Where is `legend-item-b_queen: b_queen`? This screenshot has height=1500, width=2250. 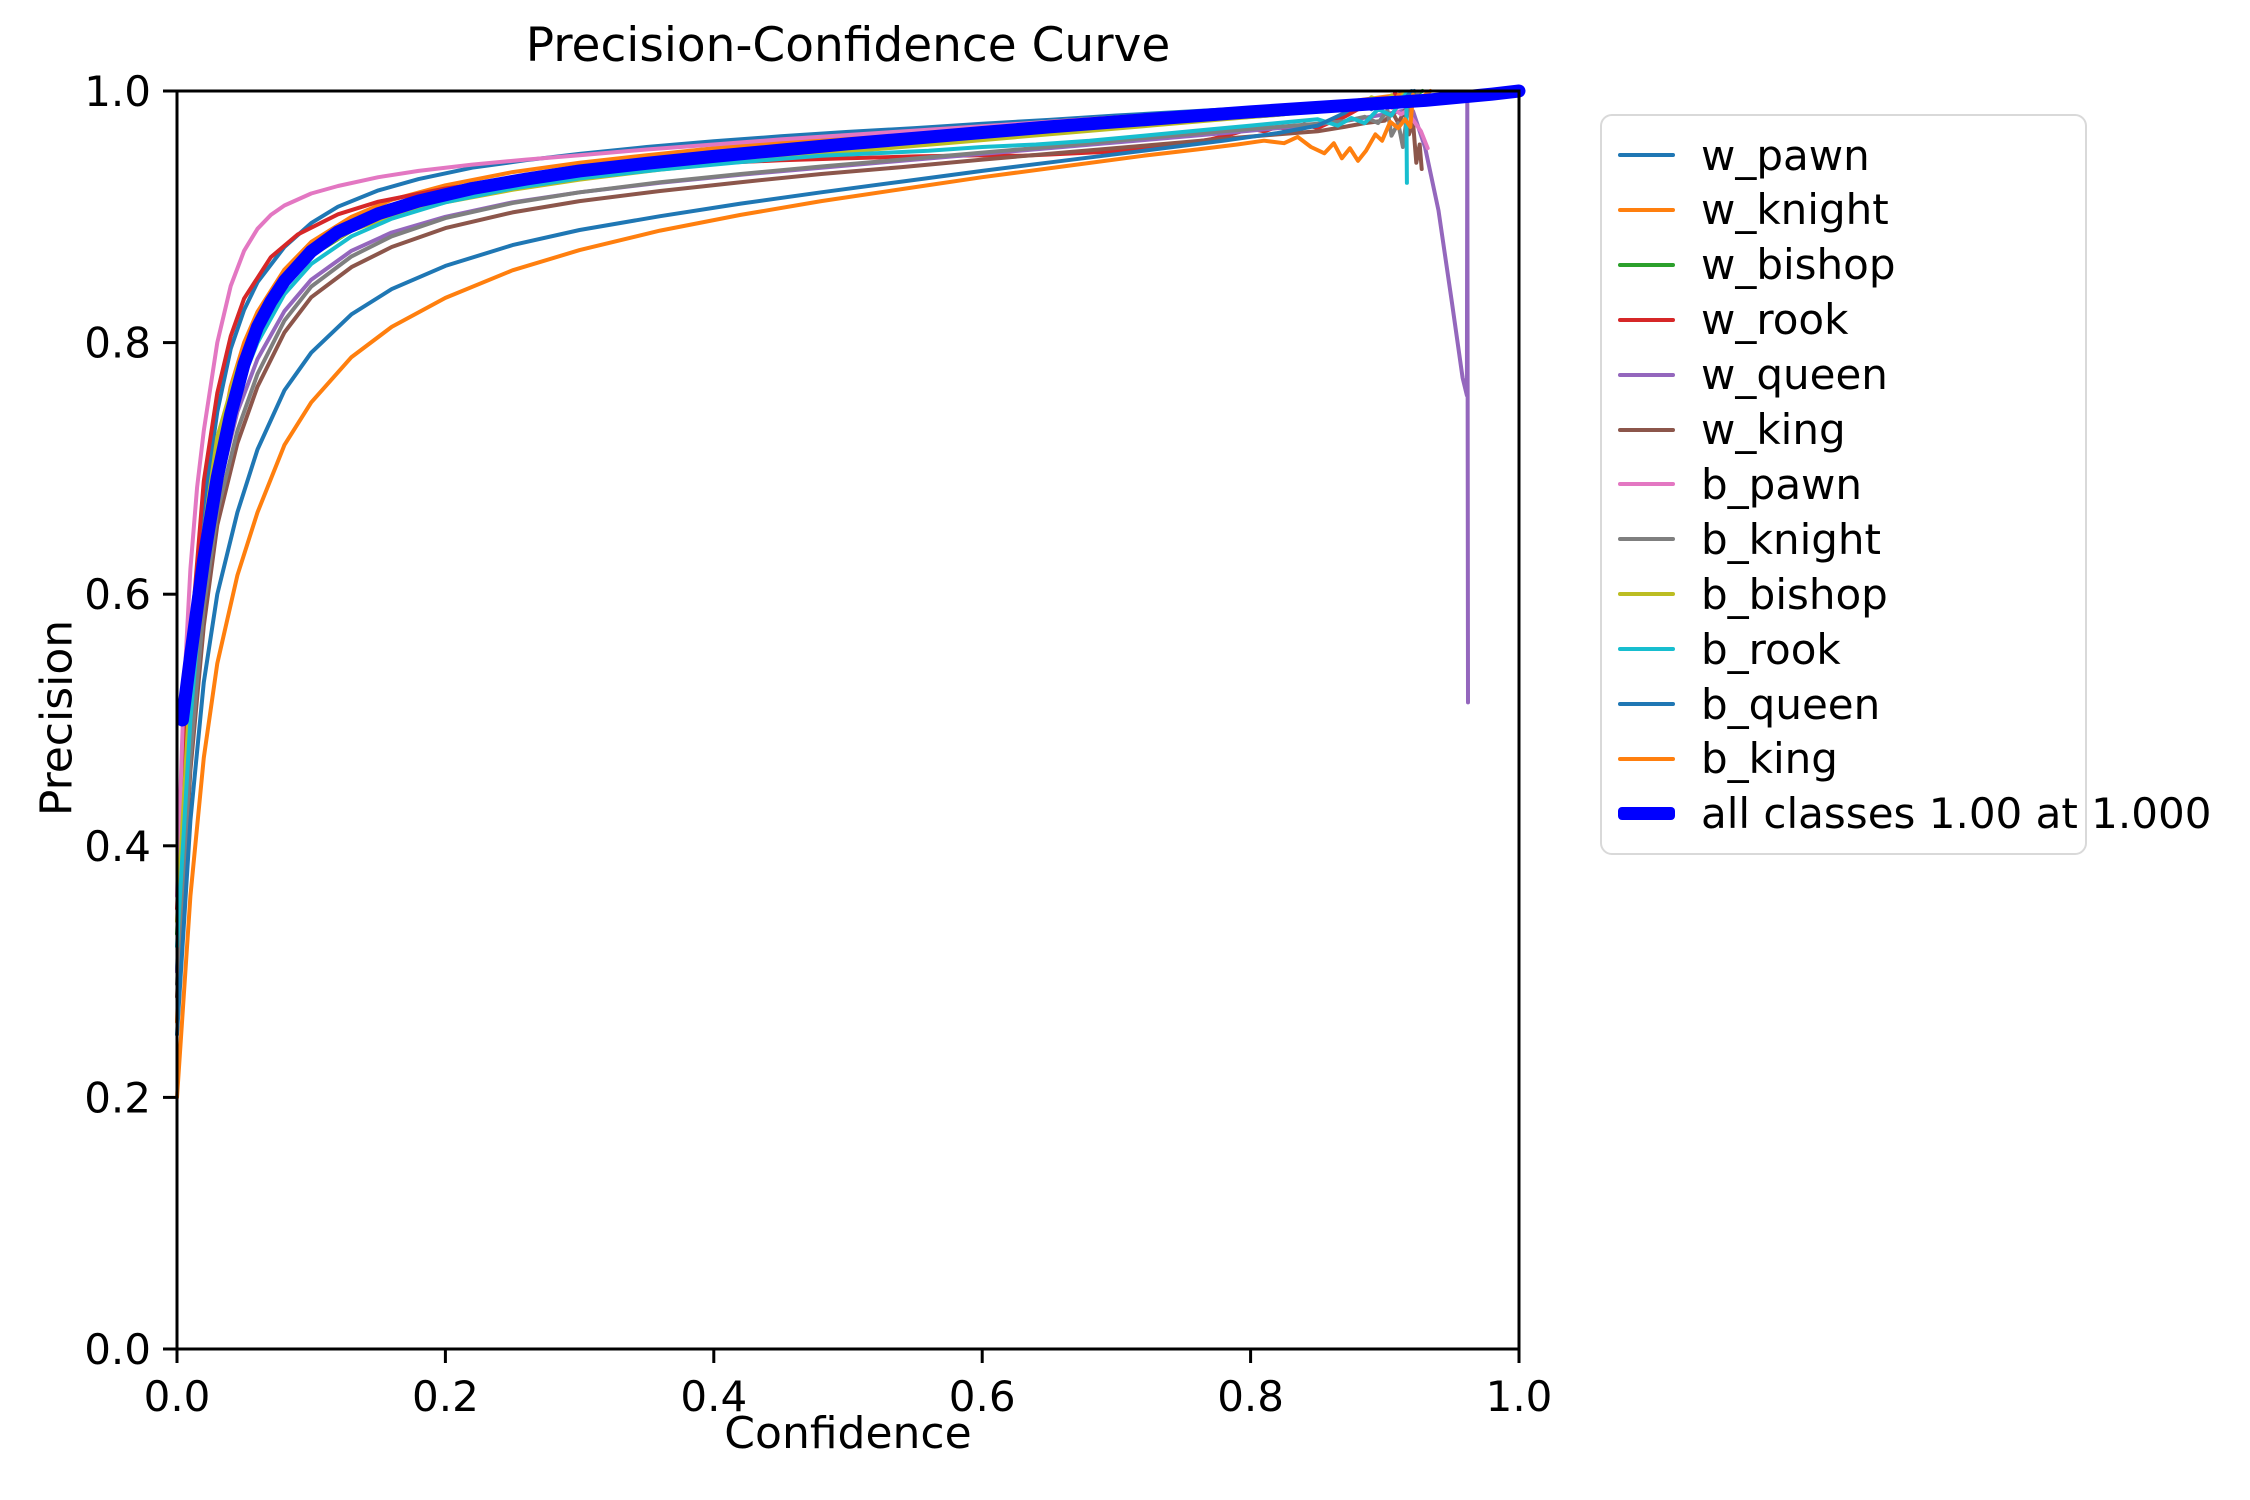
legend-item-b_queen: b_queen is located at coordinates (1843, 704).